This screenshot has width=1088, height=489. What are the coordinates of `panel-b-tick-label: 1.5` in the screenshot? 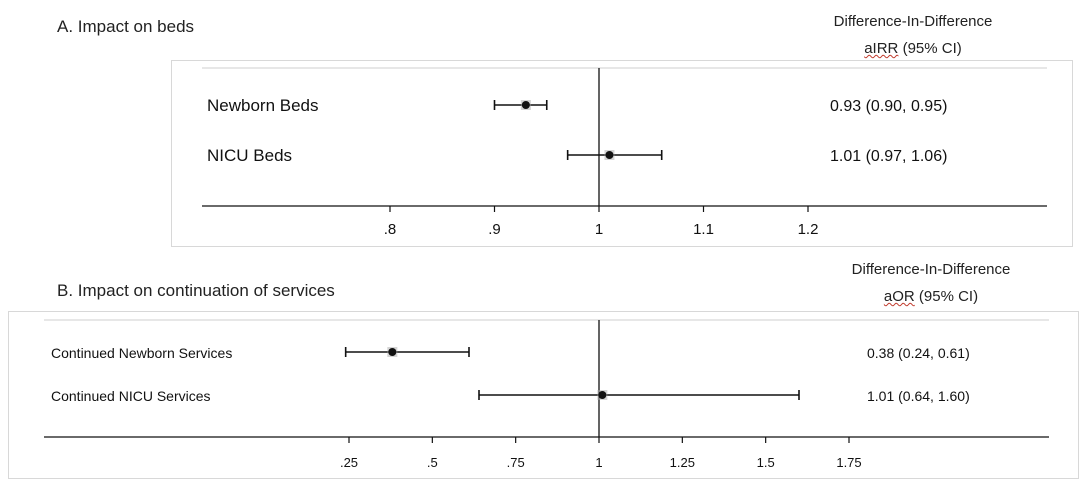 It's located at (766, 462).